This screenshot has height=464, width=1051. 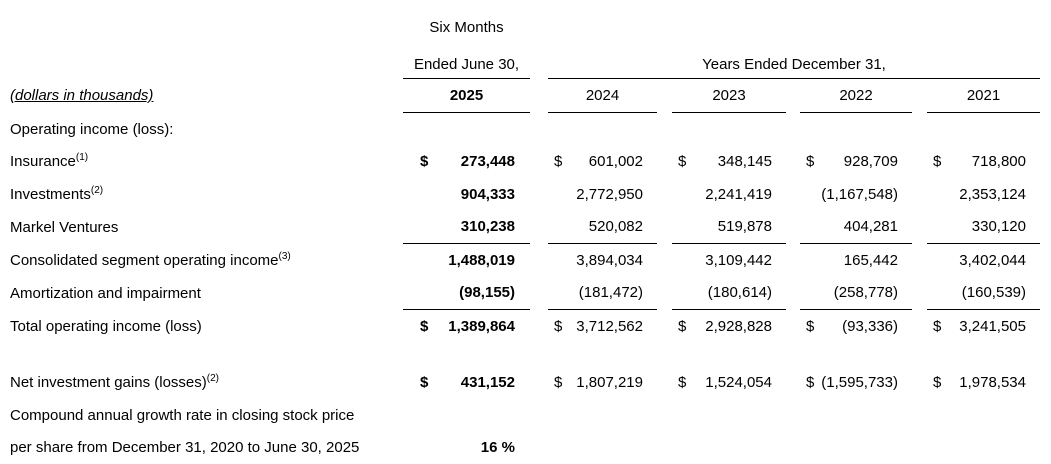 What do you see at coordinates (871, 226) in the screenshot?
I see `value-text: 404,281` at bounding box center [871, 226].